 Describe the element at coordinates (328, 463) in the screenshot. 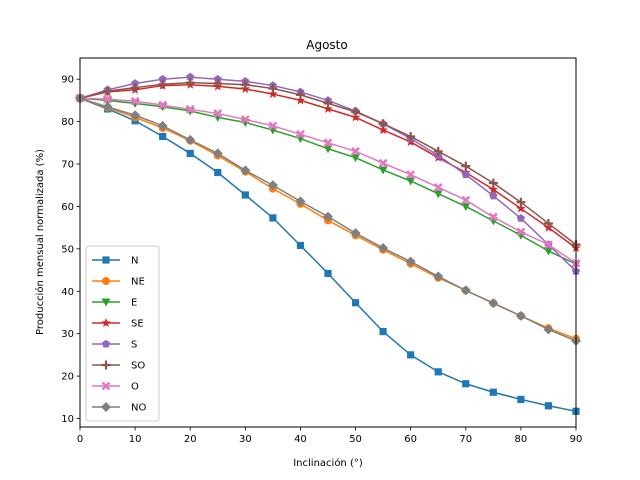

I see `x-axis-label: Inclinación (°)` at that location.